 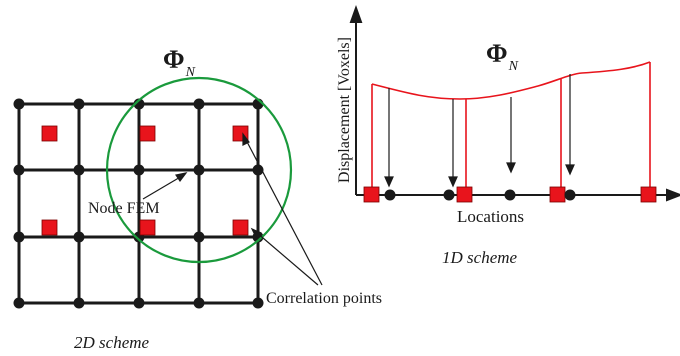 What do you see at coordinates (282, 209) in the screenshot?
I see `correlation-arrows` at bounding box center [282, 209].